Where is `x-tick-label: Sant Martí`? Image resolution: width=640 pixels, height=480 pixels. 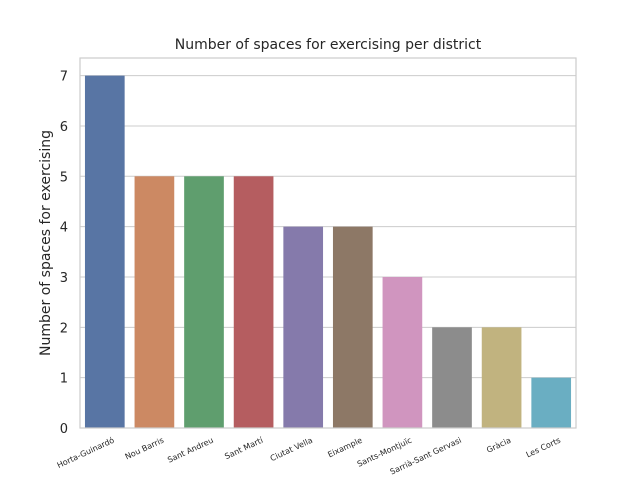 x-tick-label: Sant Martí is located at coordinates (244, 448).